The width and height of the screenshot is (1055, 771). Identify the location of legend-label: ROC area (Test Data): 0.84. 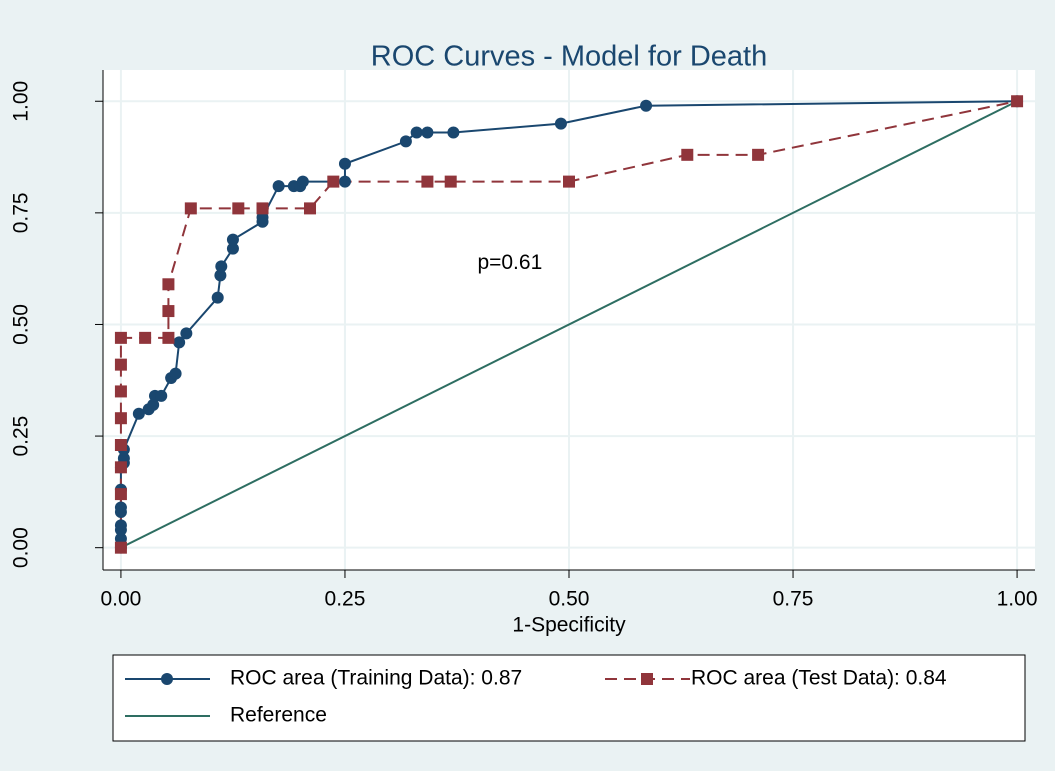
(819, 678).